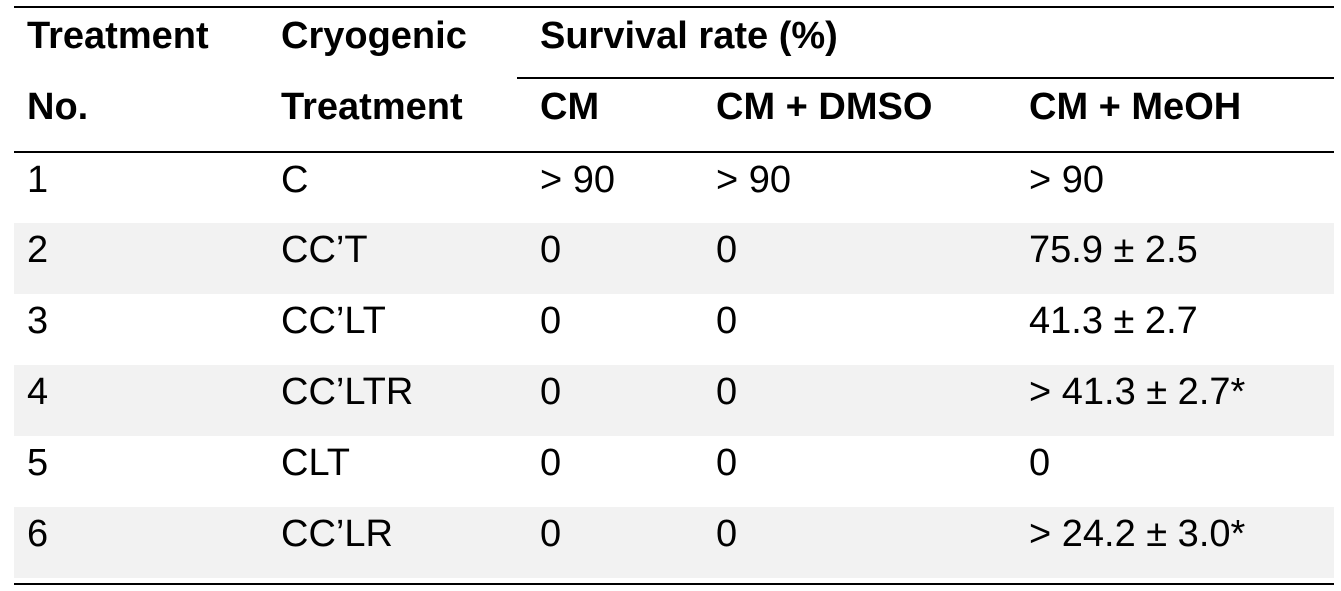 The height and width of the screenshot is (591, 1341). I want to click on cell-cm-meoh: > 41.3 ± 2.7*, so click(1137, 392).